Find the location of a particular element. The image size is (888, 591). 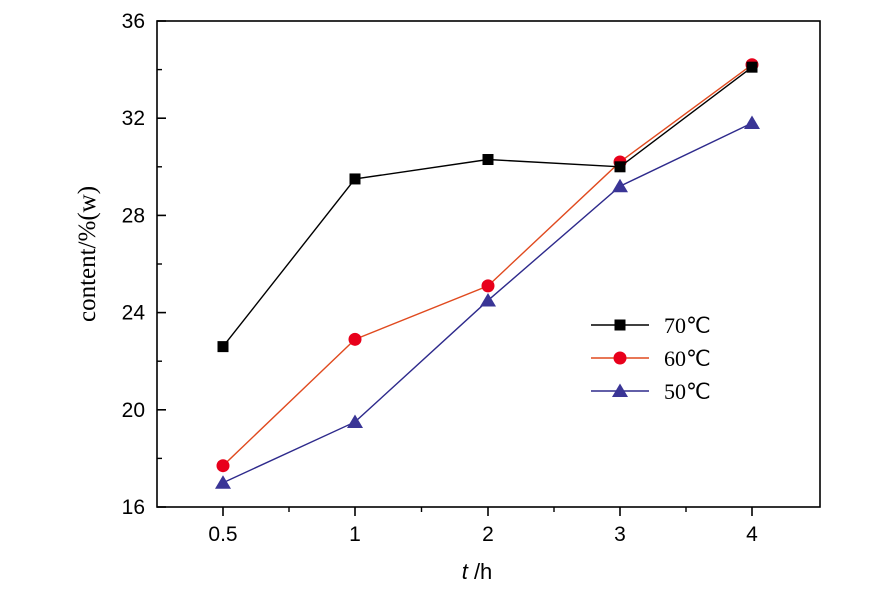

y-tick-label: 16 is located at coordinates (133, 507).